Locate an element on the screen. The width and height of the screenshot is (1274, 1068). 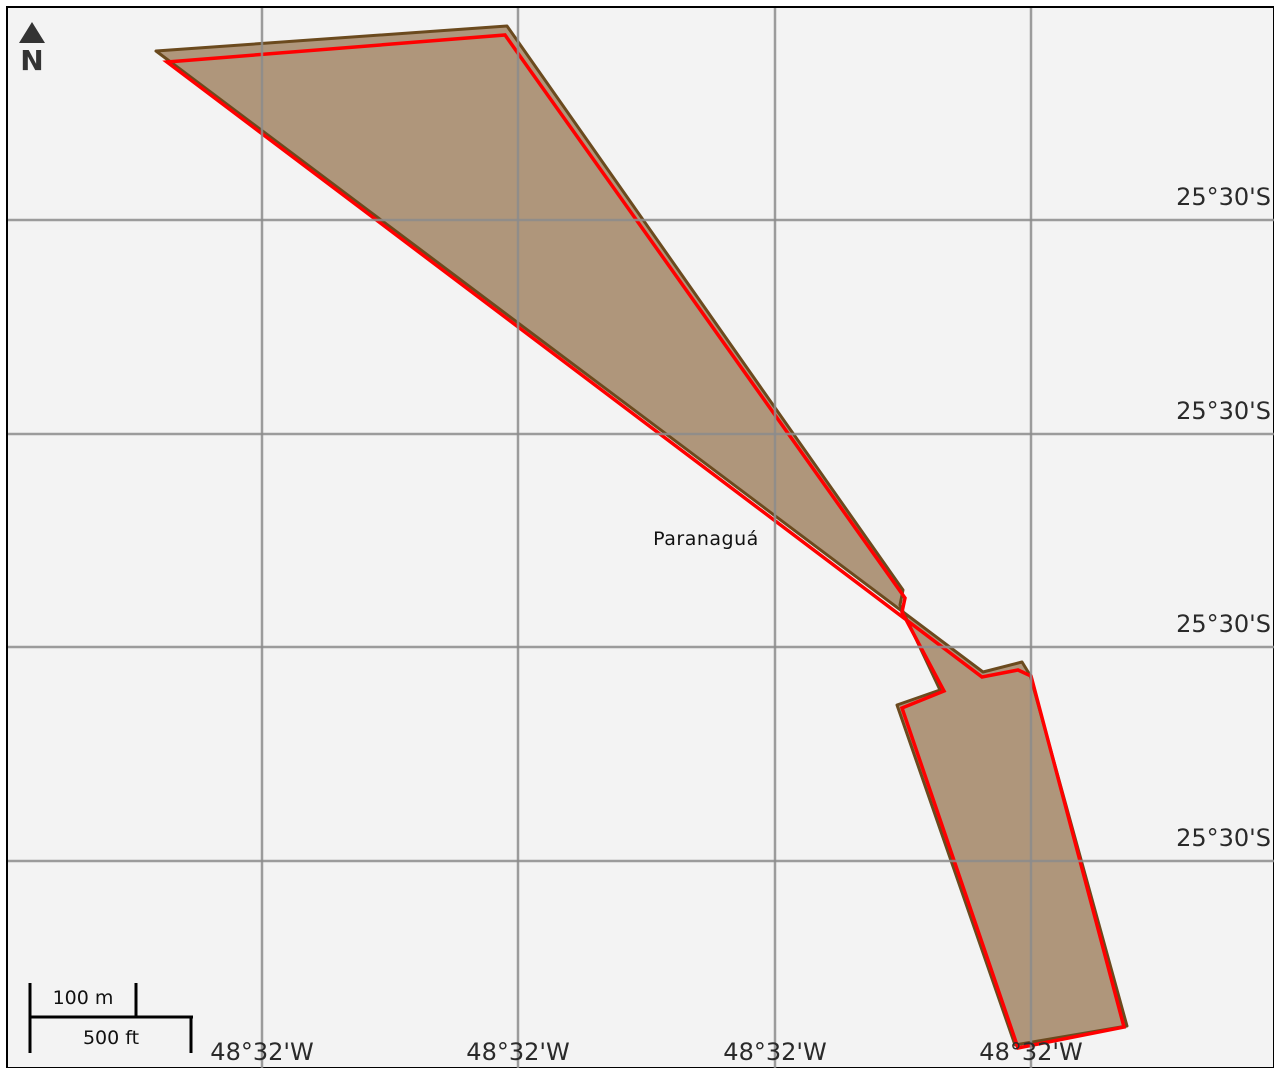
scale-bar-metric-label: 100 m is located at coordinates (83, 998).